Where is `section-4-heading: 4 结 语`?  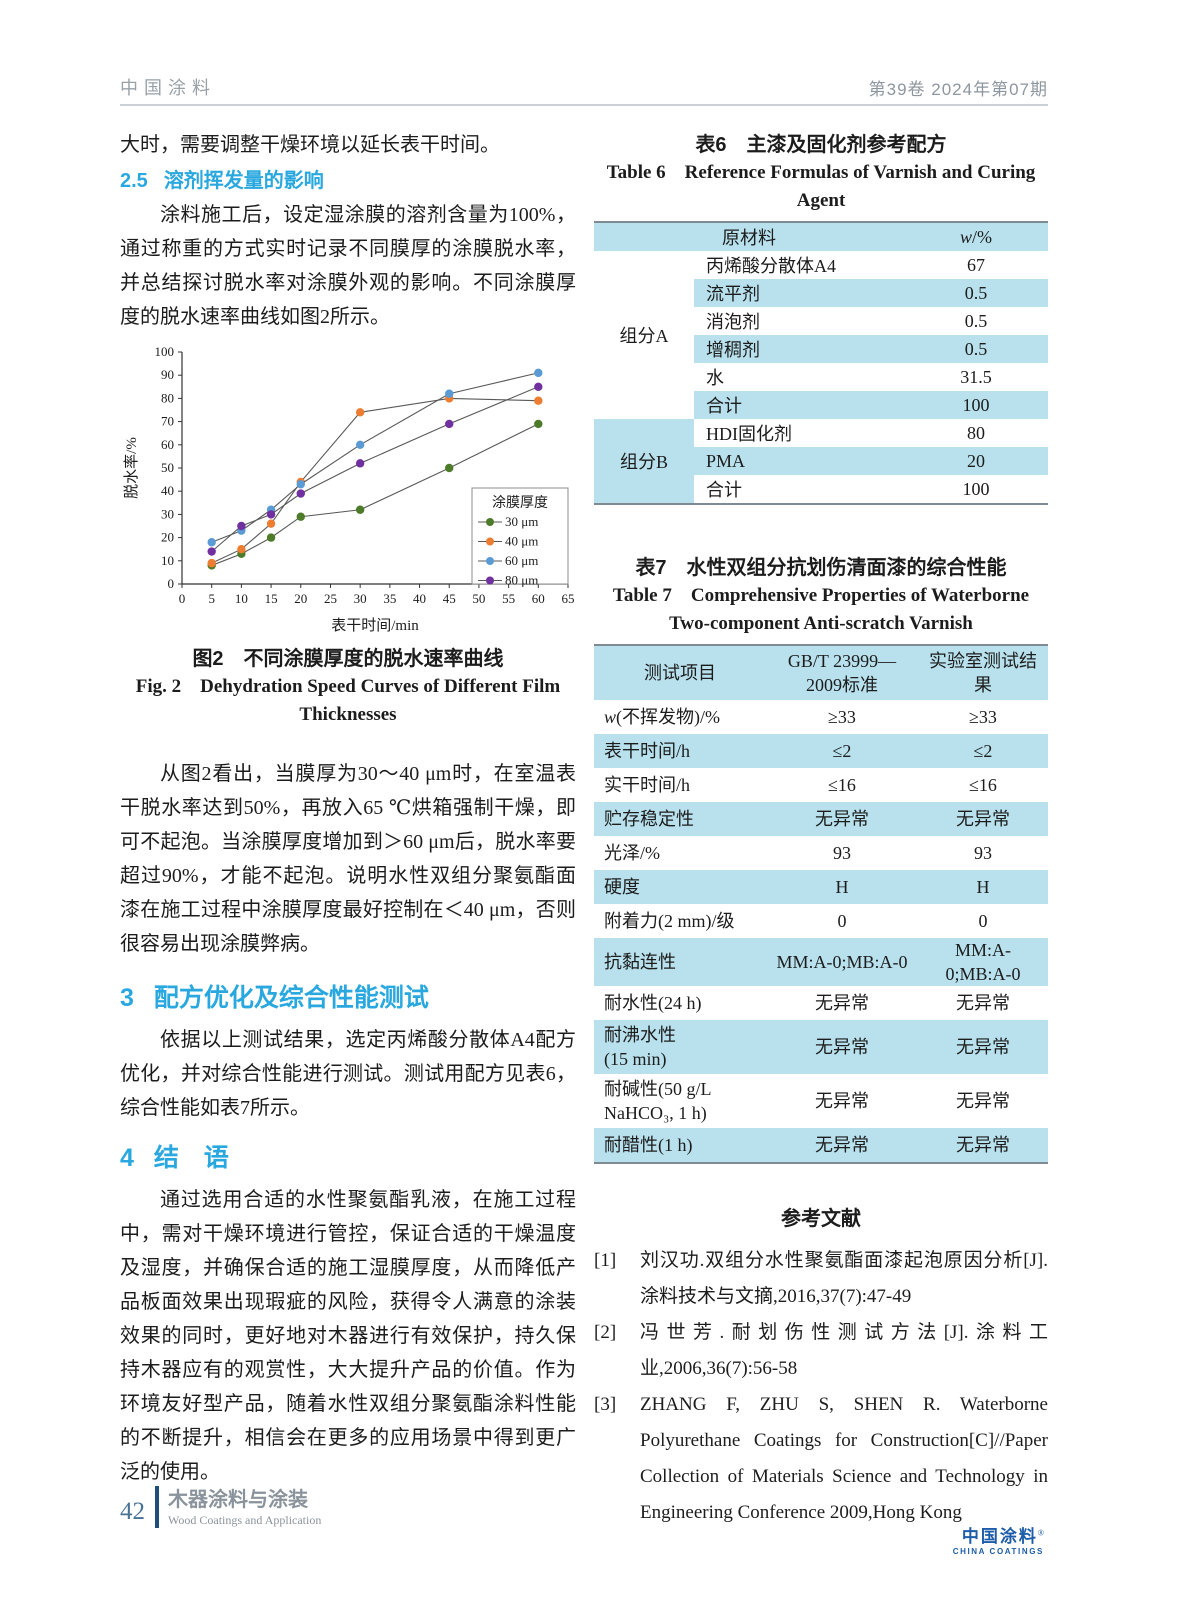 section-4-heading: 4 结 语 is located at coordinates (348, 1158).